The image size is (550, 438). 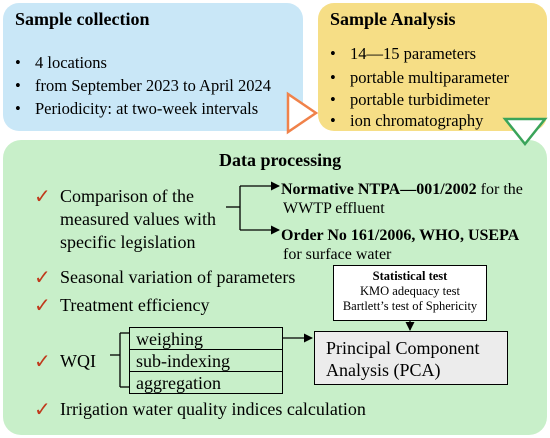 I want to click on order-legislation-line2: for surface water, so click(x=337, y=254).